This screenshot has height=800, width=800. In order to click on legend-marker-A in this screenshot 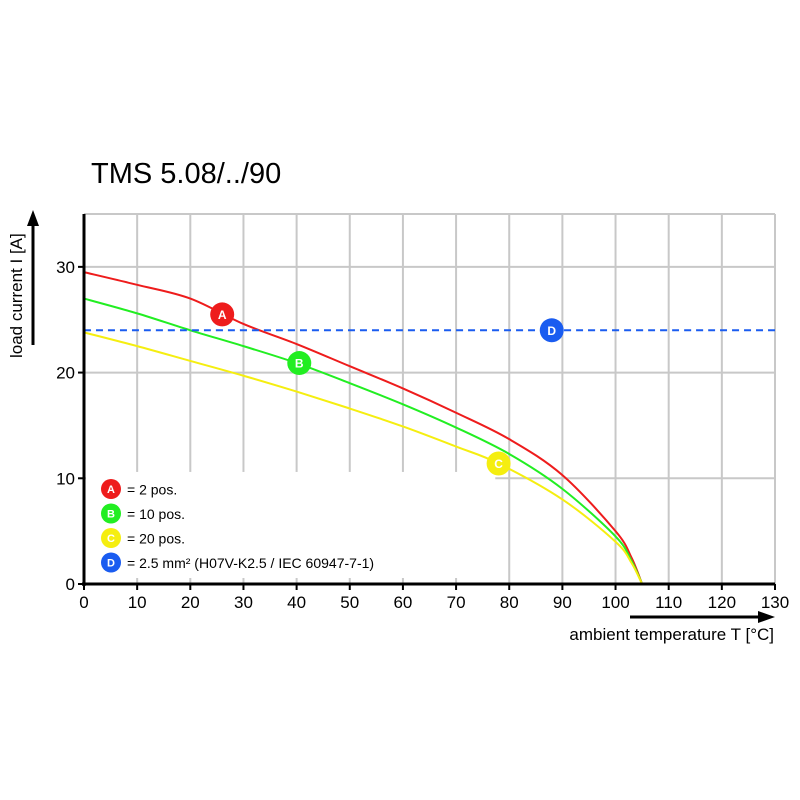, I will do `click(111, 489)`.